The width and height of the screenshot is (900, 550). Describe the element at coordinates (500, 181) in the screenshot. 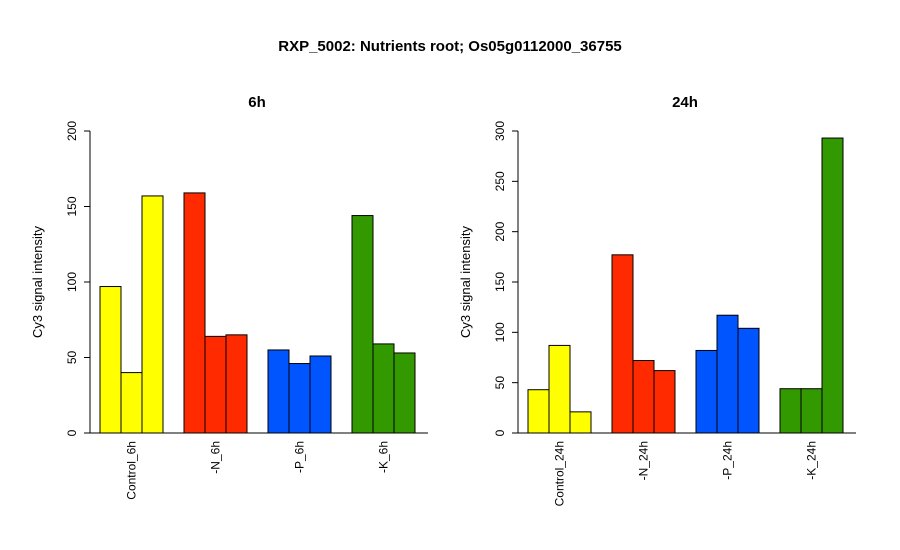

I see `y-tick-label: 250` at that location.